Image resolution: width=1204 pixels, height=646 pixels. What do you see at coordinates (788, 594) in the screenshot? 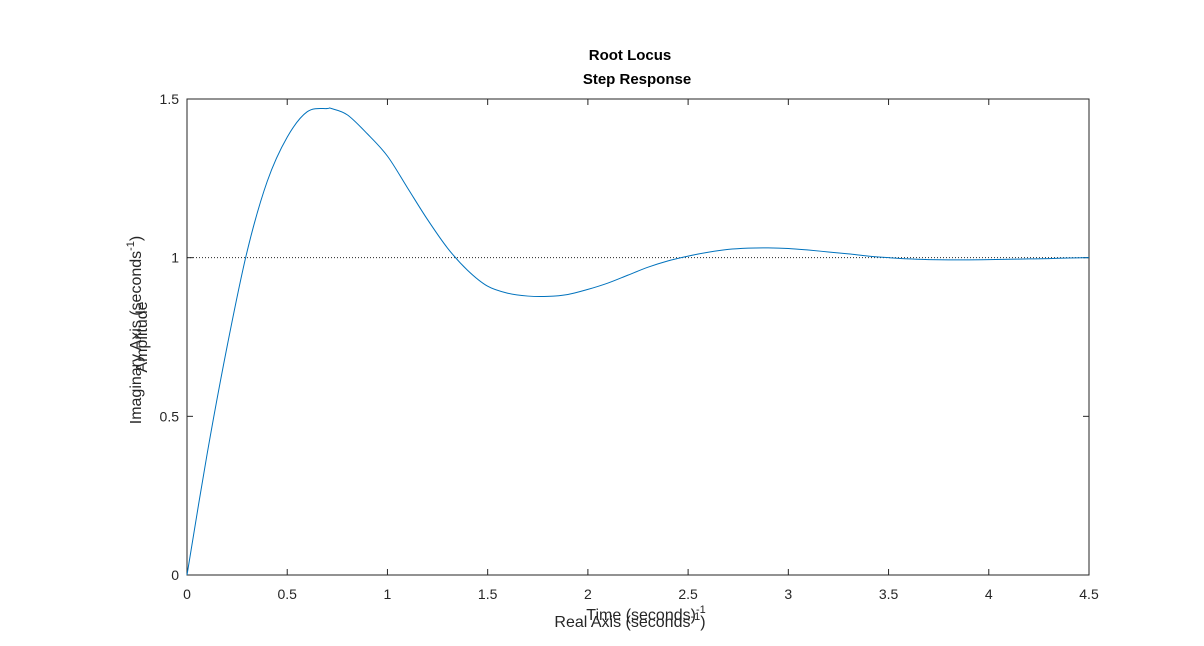
I see `x-tick-label: 3` at bounding box center [788, 594].